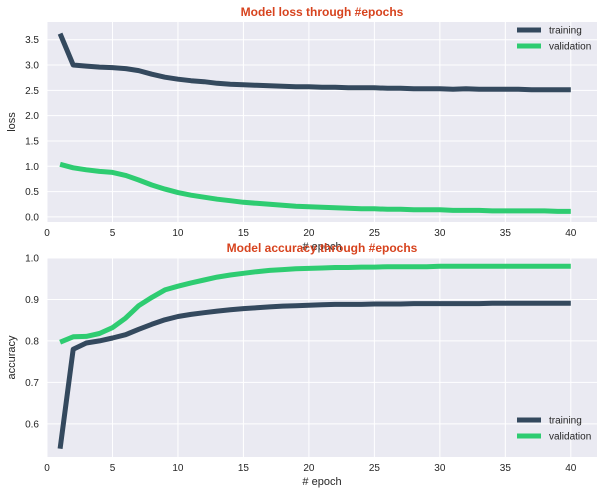 This screenshot has width=607, height=495. I want to click on y-tick-label: 0.5, so click(32, 192).